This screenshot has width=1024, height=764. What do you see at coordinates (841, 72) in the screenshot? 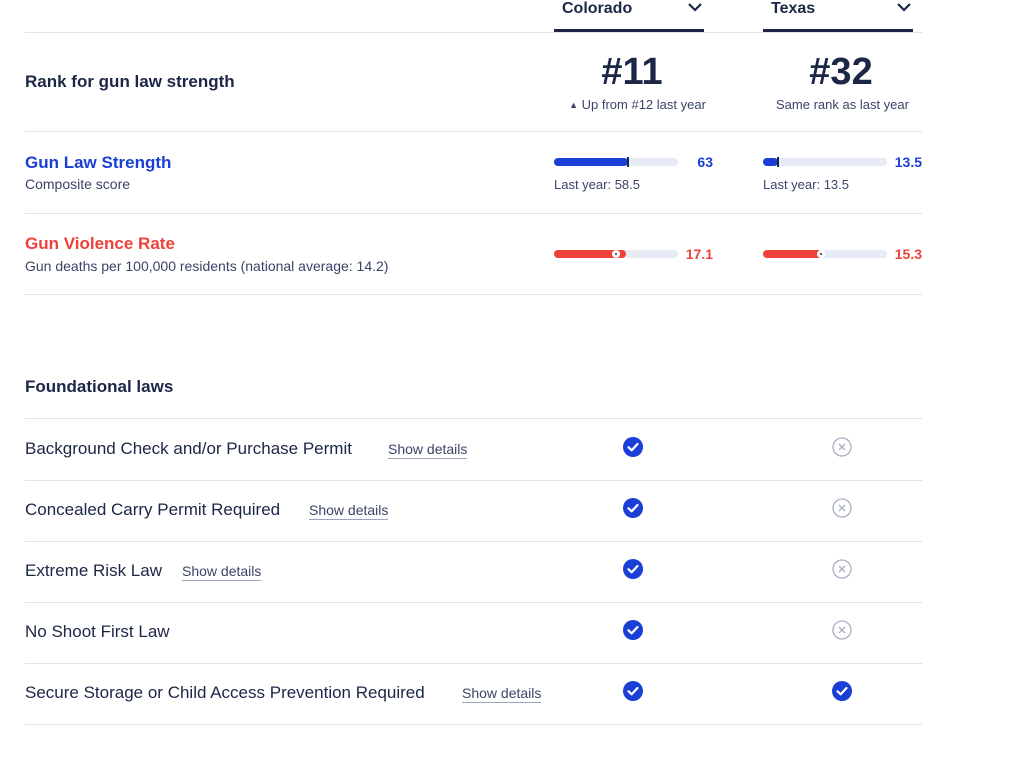
I see `texas-rank: #32` at bounding box center [841, 72].